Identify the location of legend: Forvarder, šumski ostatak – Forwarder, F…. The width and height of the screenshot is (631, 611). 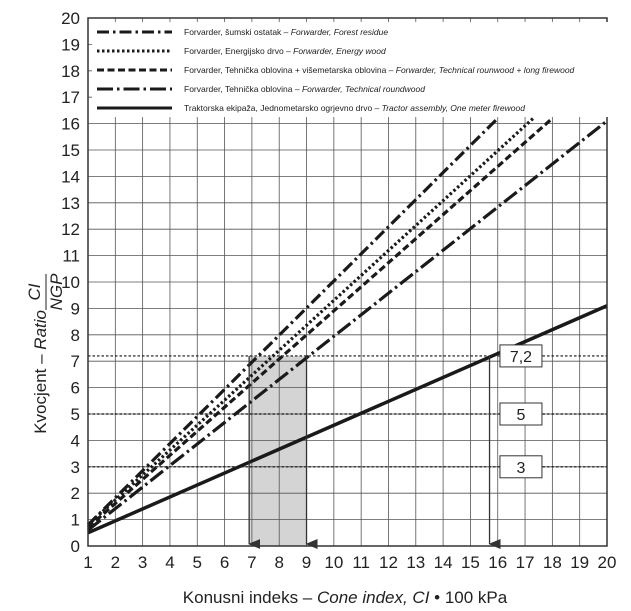
(350, 69).